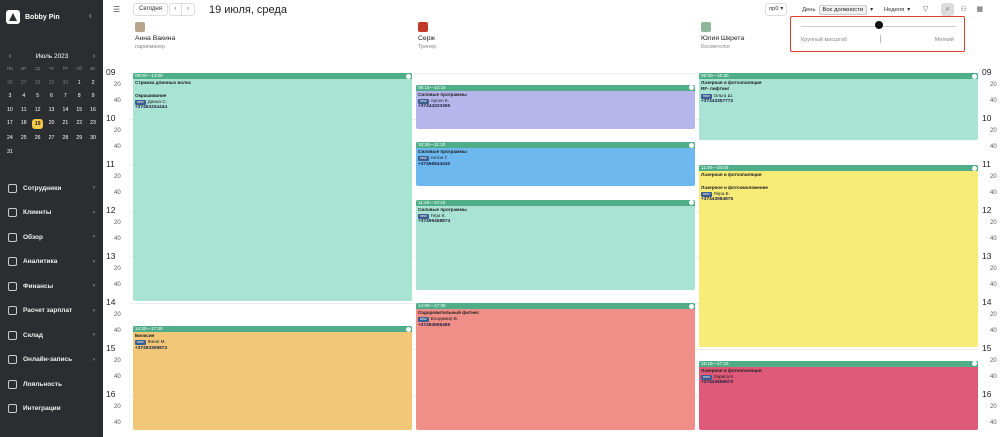 The height and width of the screenshot is (437, 1000). Describe the element at coordinates (909, 9) in the screenshot. I see `week-chevron-icon: ▾` at that location.